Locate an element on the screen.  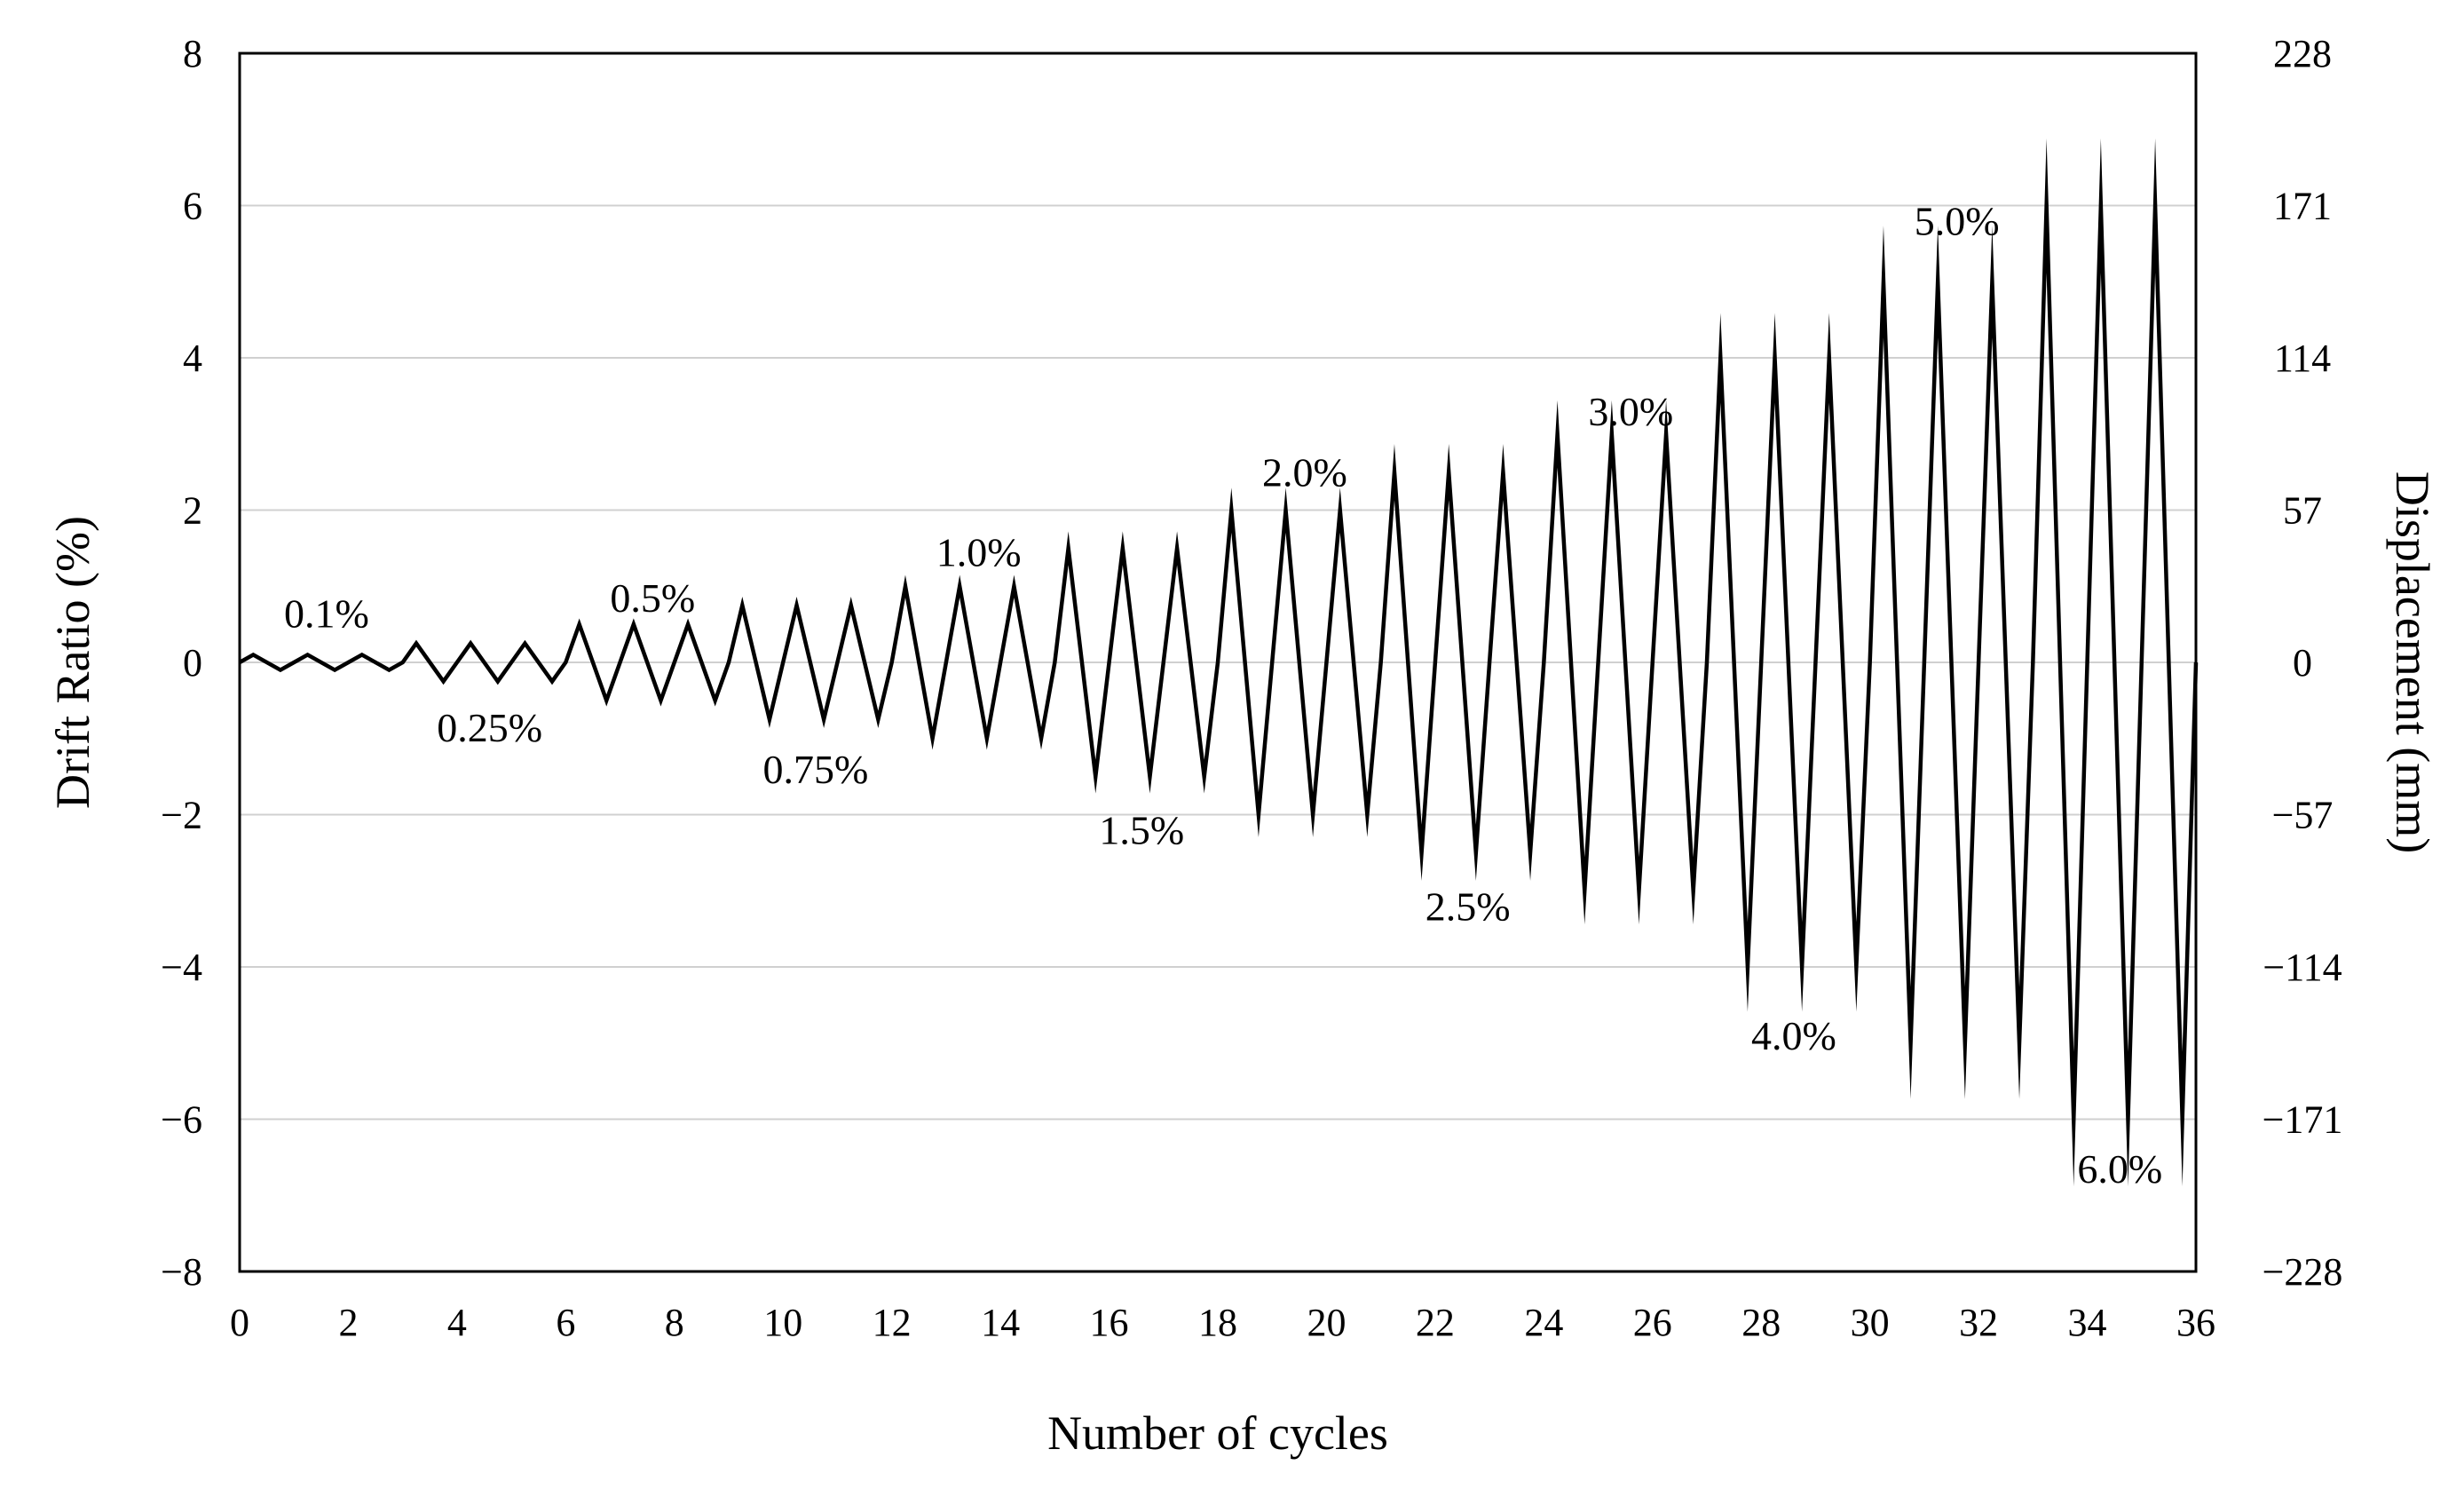
y2-tick-label: 57 is located at coordinates (2302, 511).